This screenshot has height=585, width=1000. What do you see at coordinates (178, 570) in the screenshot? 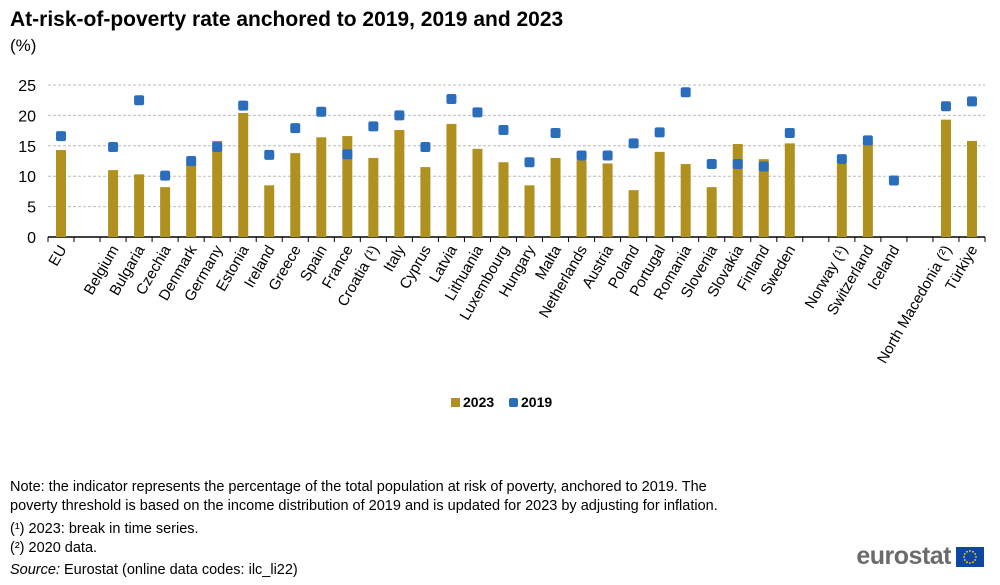
I see `source-text: Eurostat (online data codes: ilc_li22)` at bounding box center [178, 570].